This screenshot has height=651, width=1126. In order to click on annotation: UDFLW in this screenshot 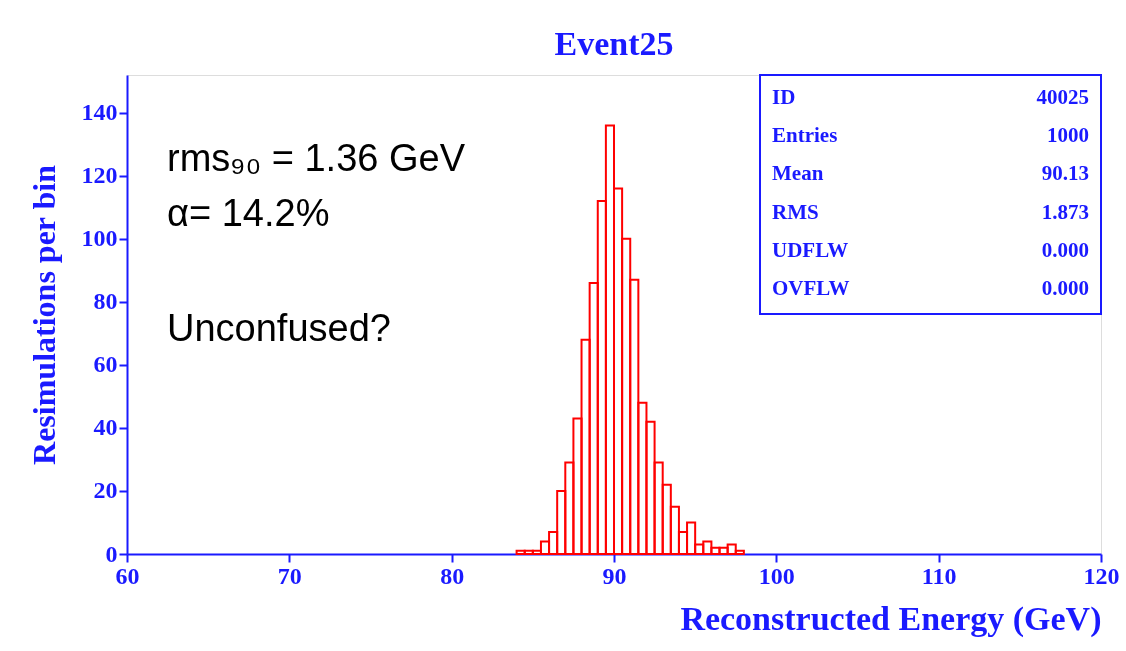, I will do `click(810, 249)`.